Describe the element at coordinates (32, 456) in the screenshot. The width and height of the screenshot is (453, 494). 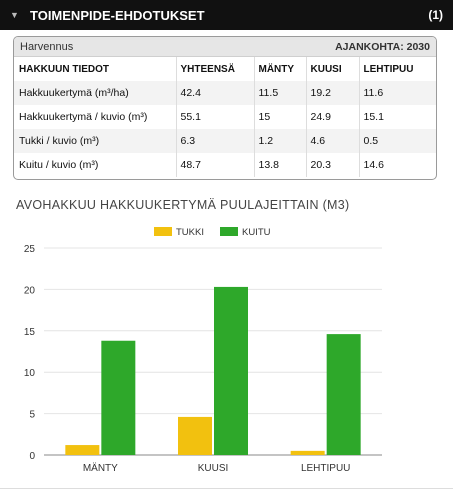
I see `y-tick-label: 0` at that location.